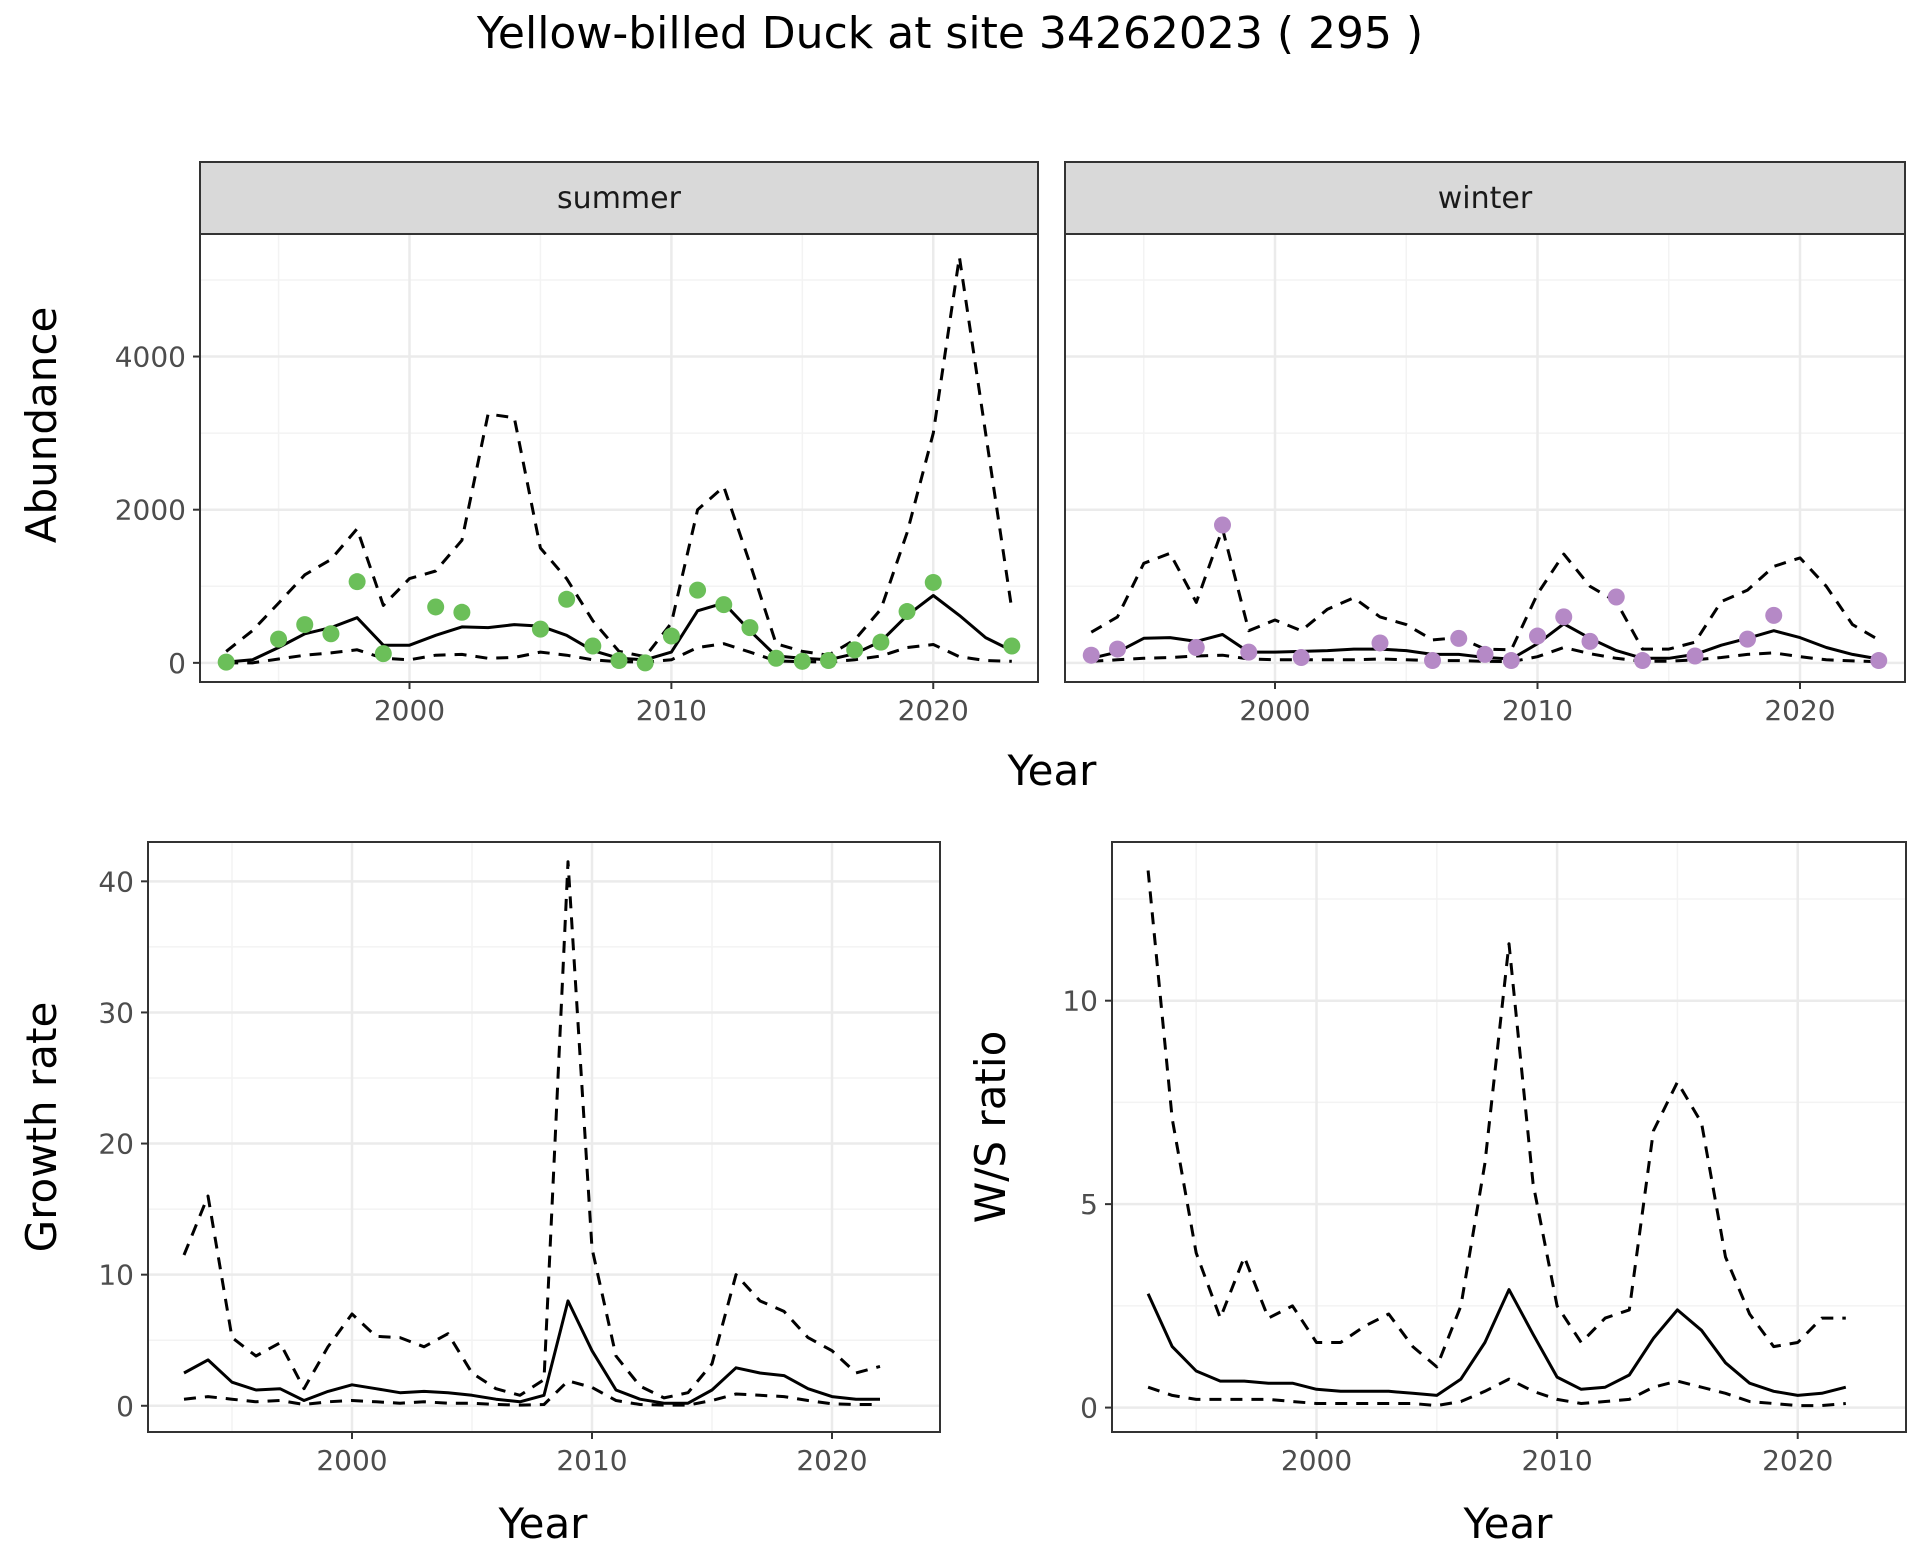 The width and height of the screenshot is (1920, 1560). Describe the element at coordinates (990, 1127) in the screenshot. I see `ws-y-axis-title: W/S ratio` at that location.